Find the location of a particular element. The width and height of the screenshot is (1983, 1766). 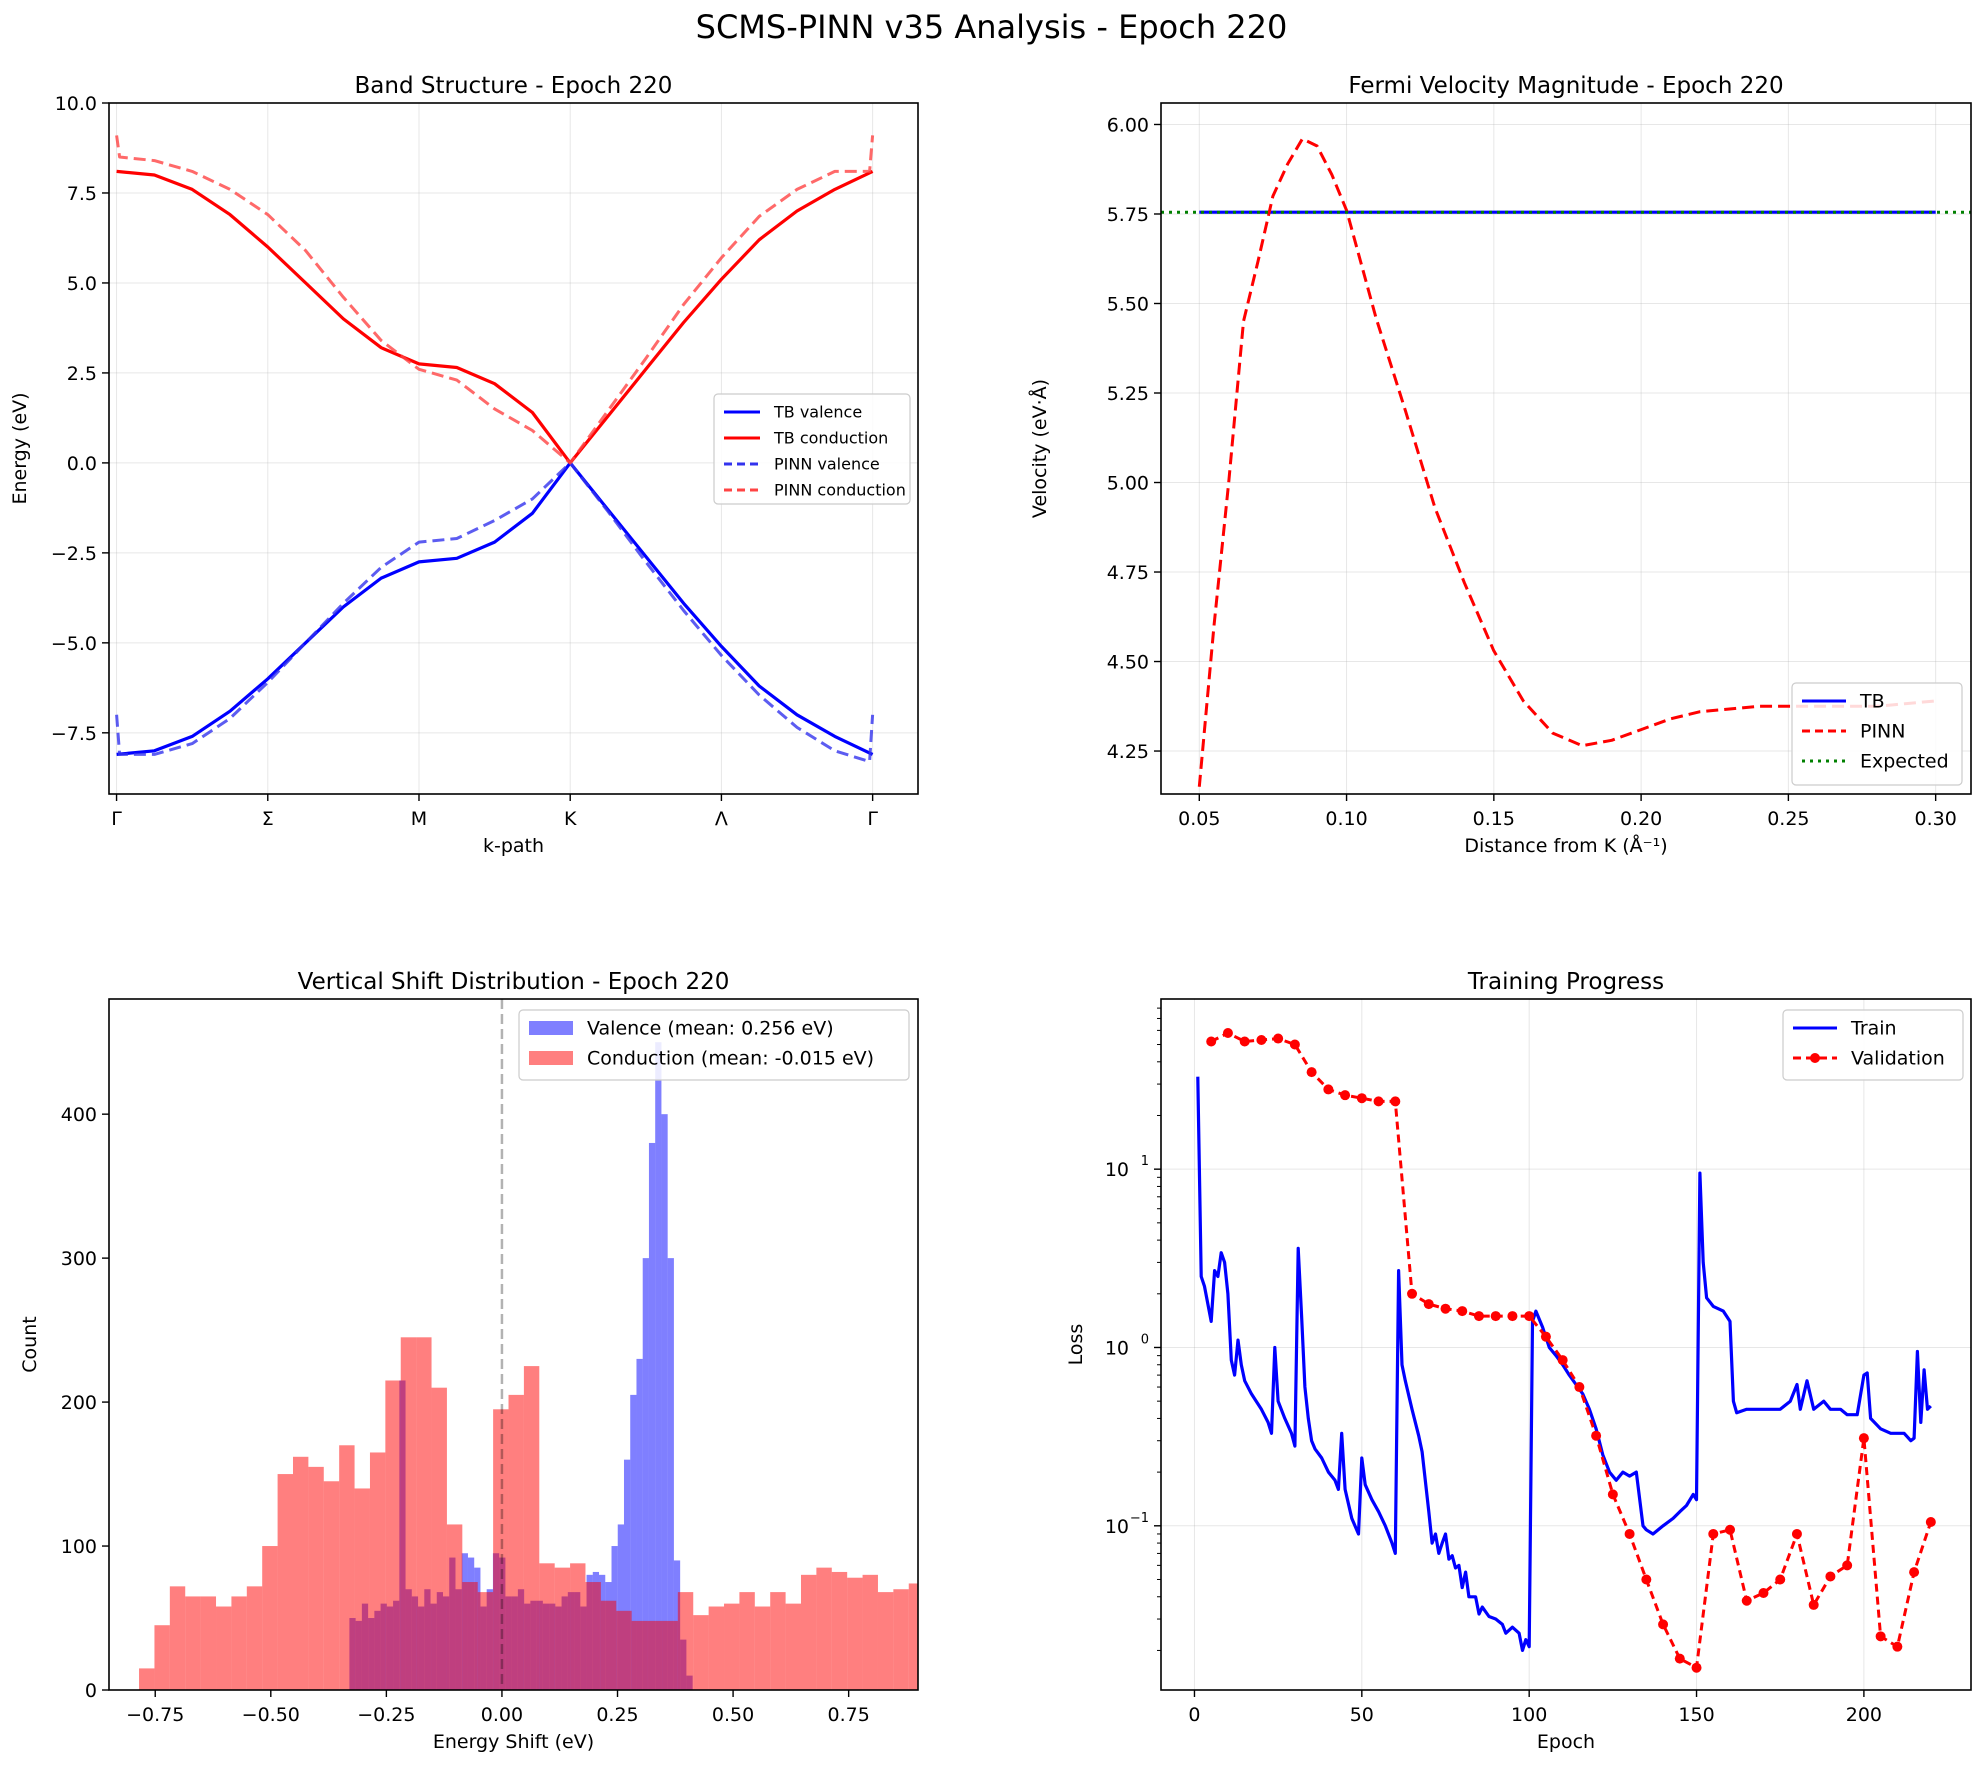

chart-title: Vertical Shift Distribution - Epoch 220 is located at coordinates (514, 982).